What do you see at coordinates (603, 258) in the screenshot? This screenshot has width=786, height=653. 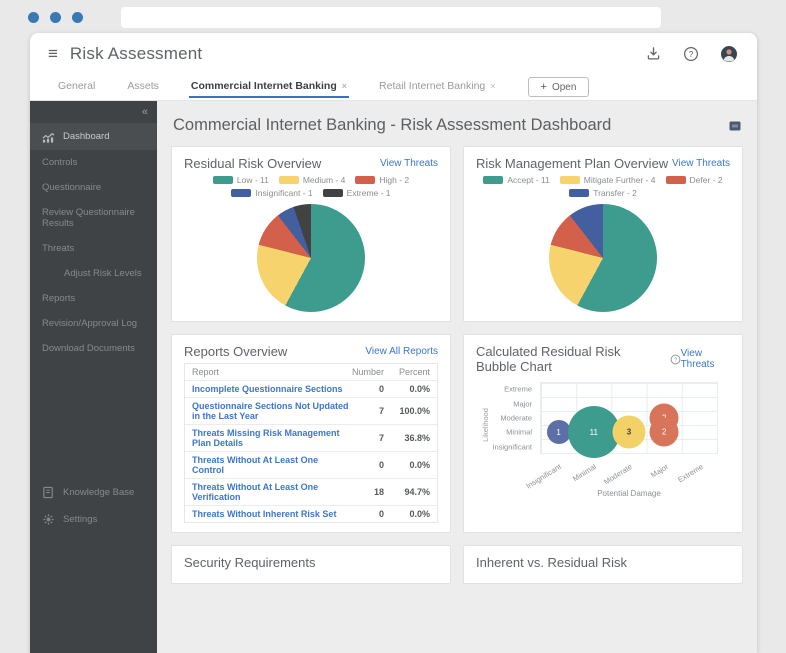 I see `risk-plan-pie-chart` at bounding box center [603, 258].